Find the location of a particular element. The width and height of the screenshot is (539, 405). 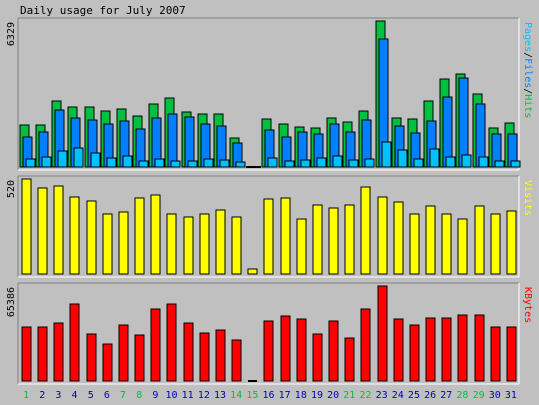

legend-part-1: / is located at coordinates (527, 55).